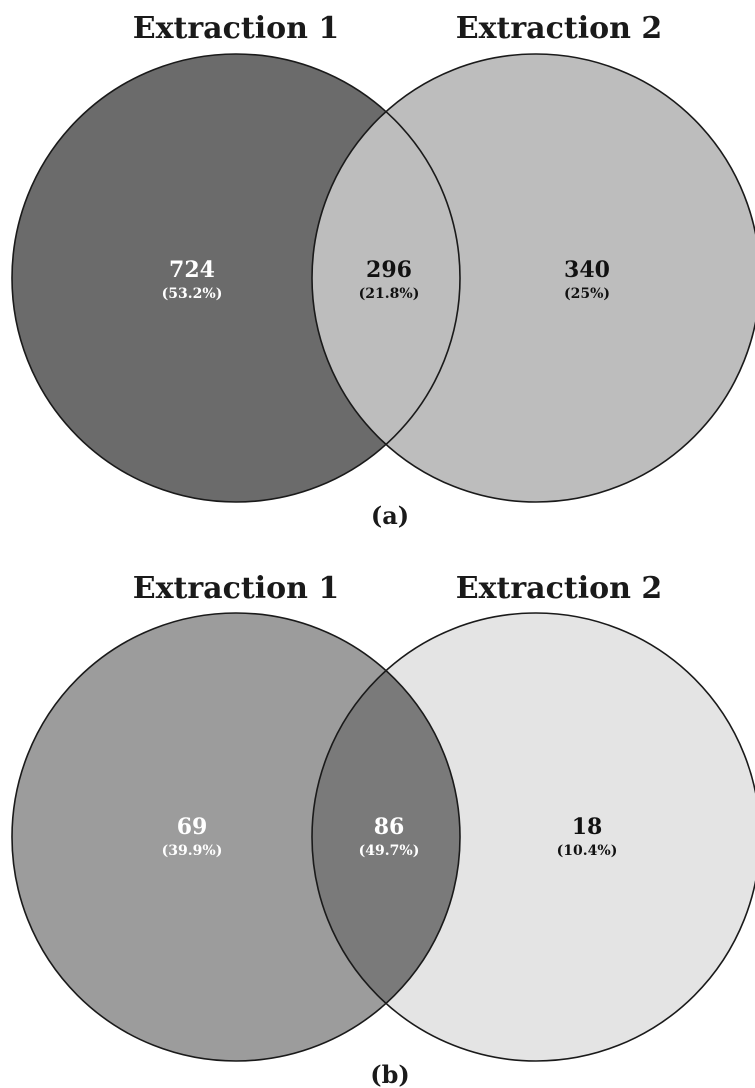 This screenshot has height=1088, width=755. Describe the element at coordinates (587, 270) in the screenshot. I see `only-b-count: 340` at that location.